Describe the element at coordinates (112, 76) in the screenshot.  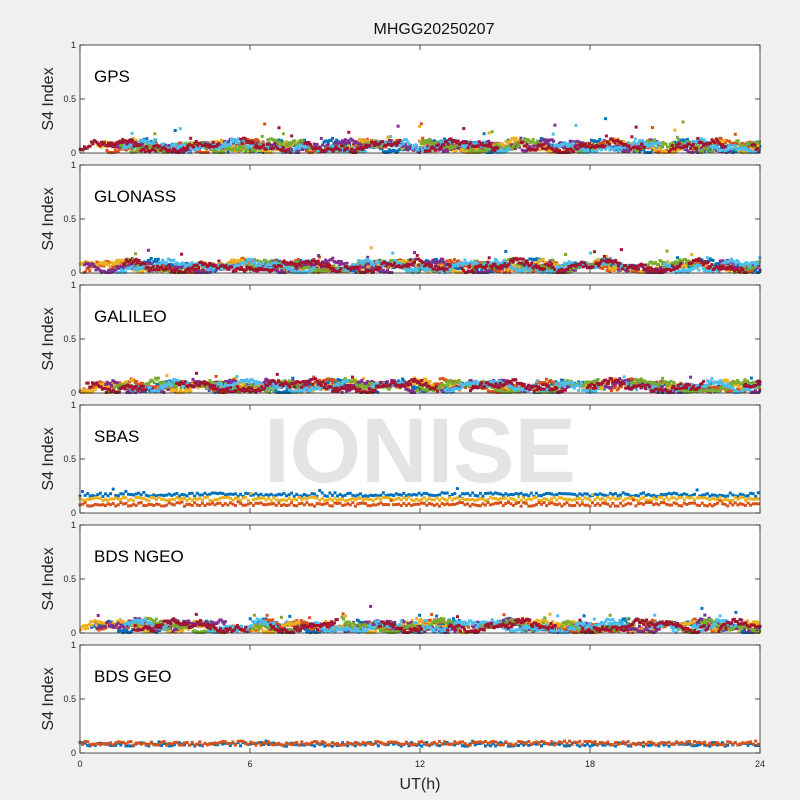
I see `panel-label: GPS` at that location.